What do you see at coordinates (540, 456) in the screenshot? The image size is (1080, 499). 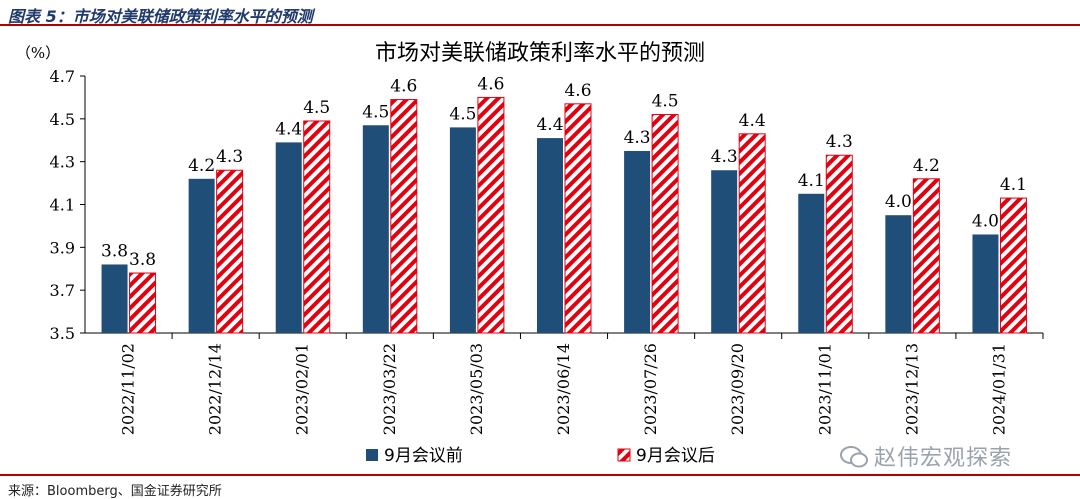 I see `legend: 9月会议前 9月会议后` at bounding box center [540, 456].